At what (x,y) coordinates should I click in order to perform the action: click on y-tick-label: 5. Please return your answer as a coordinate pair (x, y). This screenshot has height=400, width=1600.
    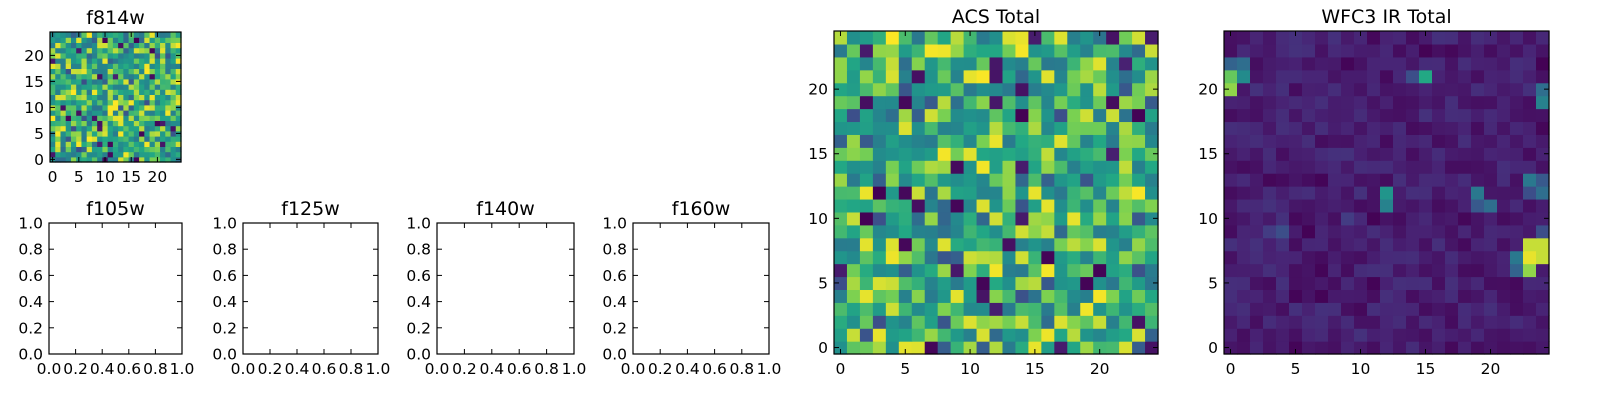
    Looking at the image, I should click on (39, 134).